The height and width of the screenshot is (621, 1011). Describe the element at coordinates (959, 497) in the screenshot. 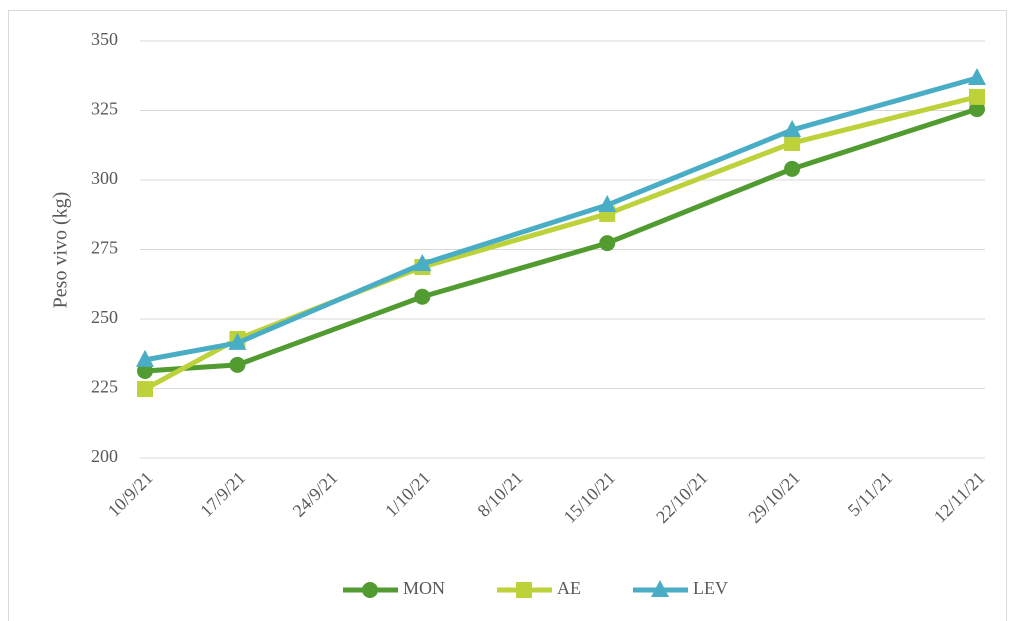

I see `x-tick-label: 12/11/21` at that location.